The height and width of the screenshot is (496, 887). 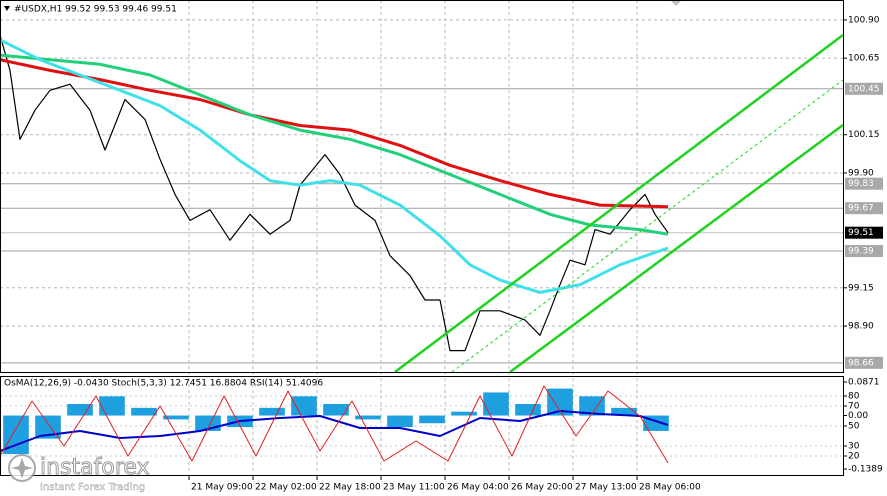 I want to click on y-tick-label: 99.15, so click(x=861, y=288).